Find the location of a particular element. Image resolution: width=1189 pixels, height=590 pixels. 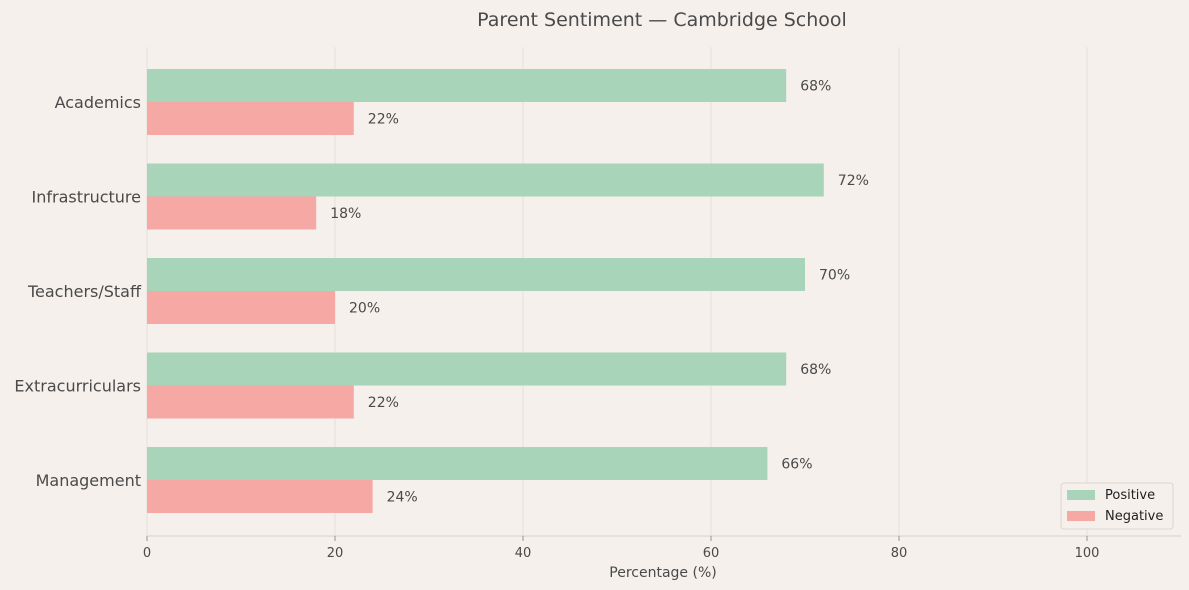

category-label: Teachers/Staff is located at coordinates (84, 291).